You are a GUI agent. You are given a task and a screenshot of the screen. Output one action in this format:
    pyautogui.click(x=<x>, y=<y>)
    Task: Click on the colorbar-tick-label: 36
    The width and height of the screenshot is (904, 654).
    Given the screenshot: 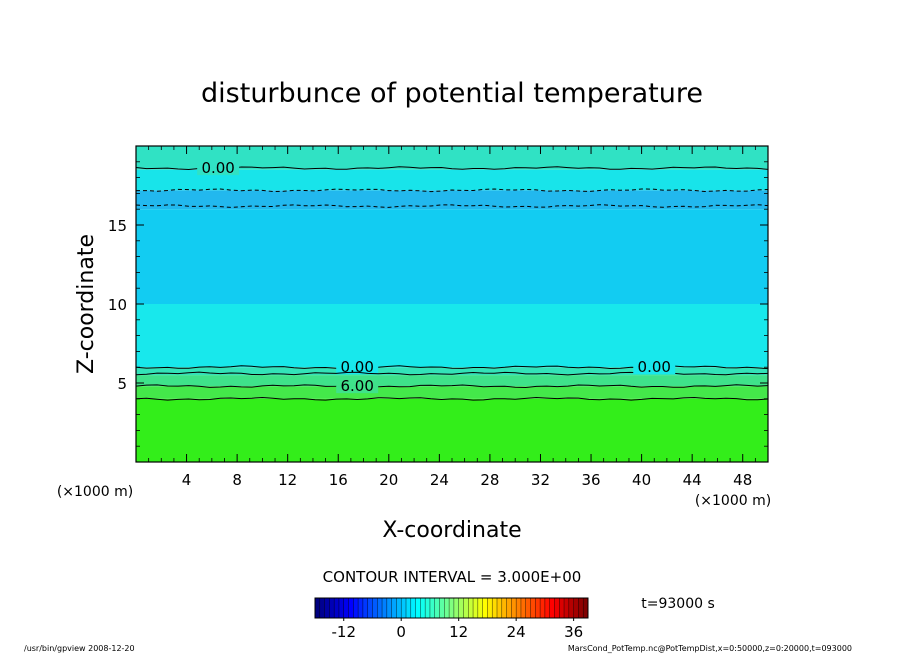 What is the action you would take?
    pyautogui.click(x=573, y=632)
    